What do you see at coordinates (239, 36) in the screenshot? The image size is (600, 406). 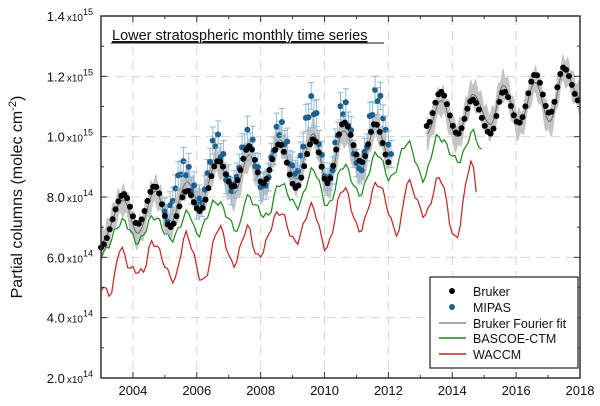 I see `chart-title: Lower stratospheric monthly time series` at bounding box center [239, 36].